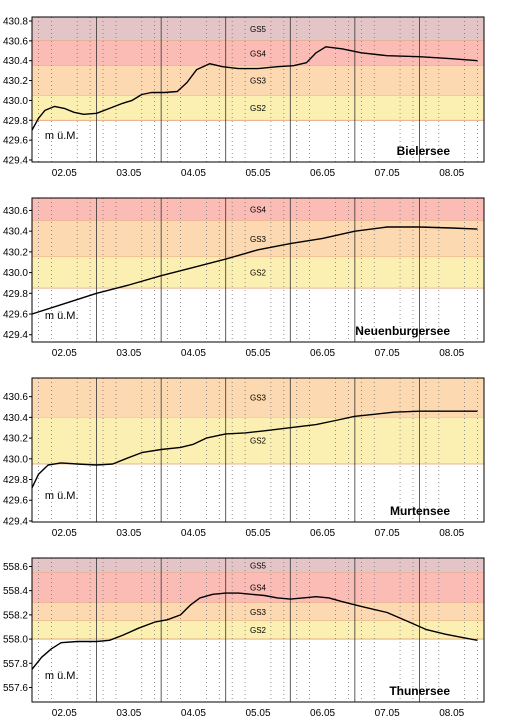 Image resolution: width=515 pixels, height=720 pixels. What do you see at coordinates (15, 21) in the screenshot?
I see `y-tick-label: 430.8` at bounding box center [15, 21].